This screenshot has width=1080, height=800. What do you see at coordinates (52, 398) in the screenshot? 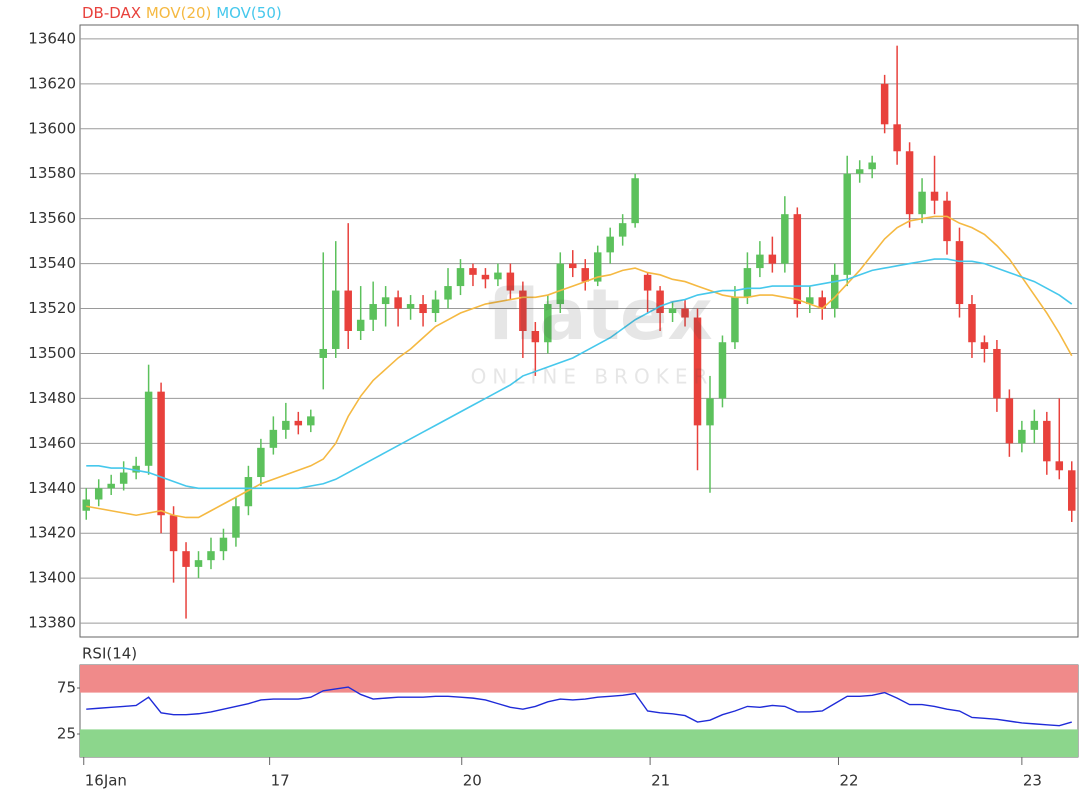
I see `y-tick-label: 13480` at bounding box center [52, 398].